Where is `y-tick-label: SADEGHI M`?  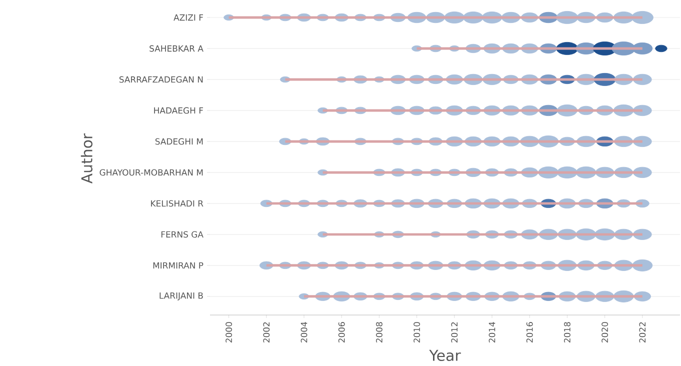
y-tick-label: SADEGHI M is located at coordinates (179, 141).